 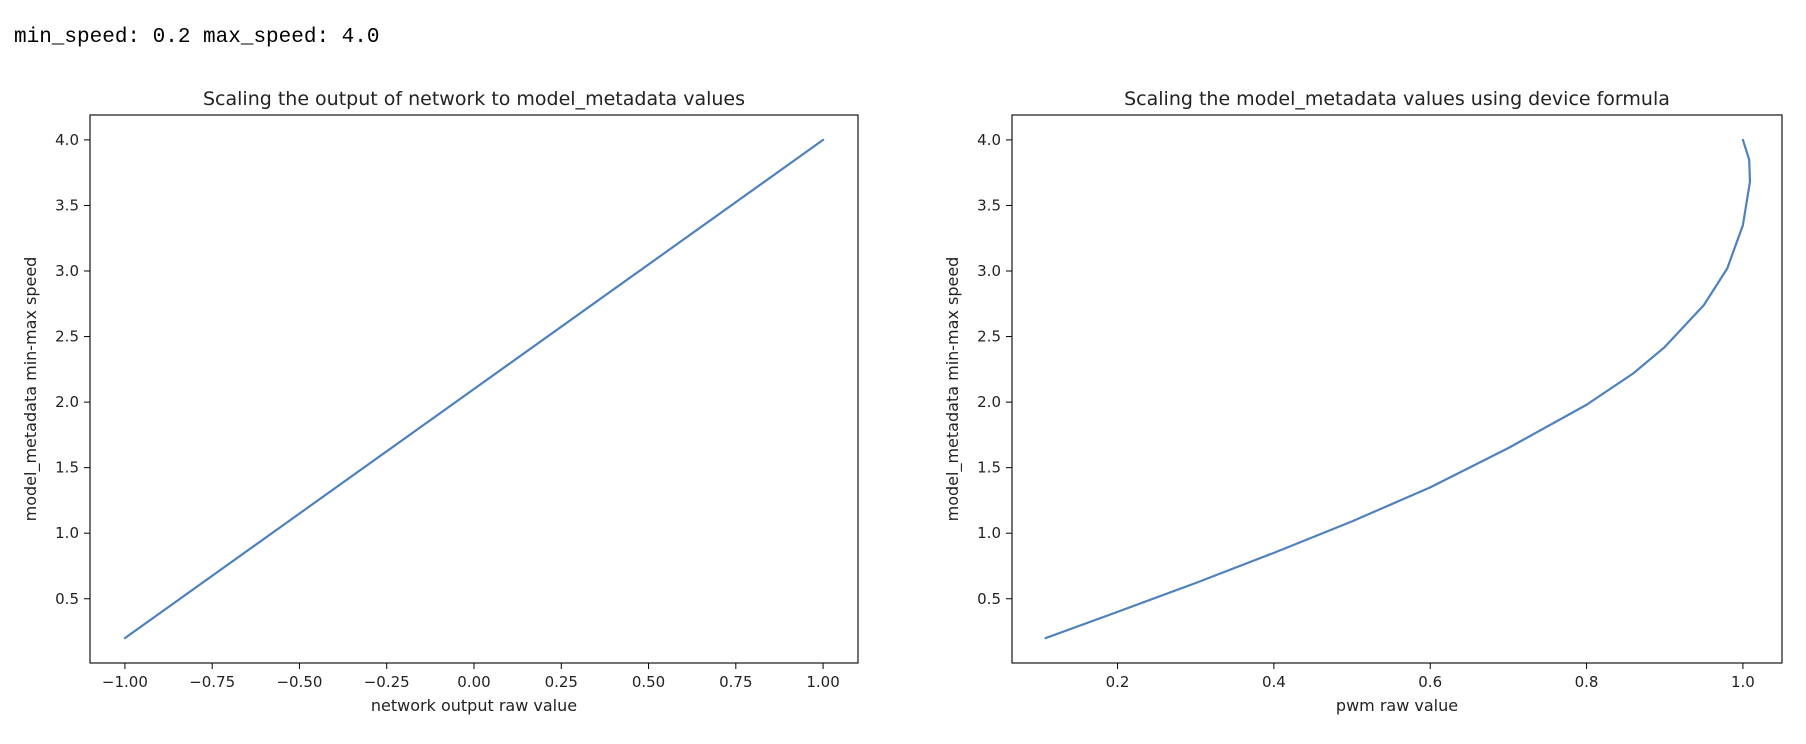 What do you see at coordinates (1587, 682) in the screenshot?
I see `x-tick-label: 0.8` at bounding box center [1587, 682].